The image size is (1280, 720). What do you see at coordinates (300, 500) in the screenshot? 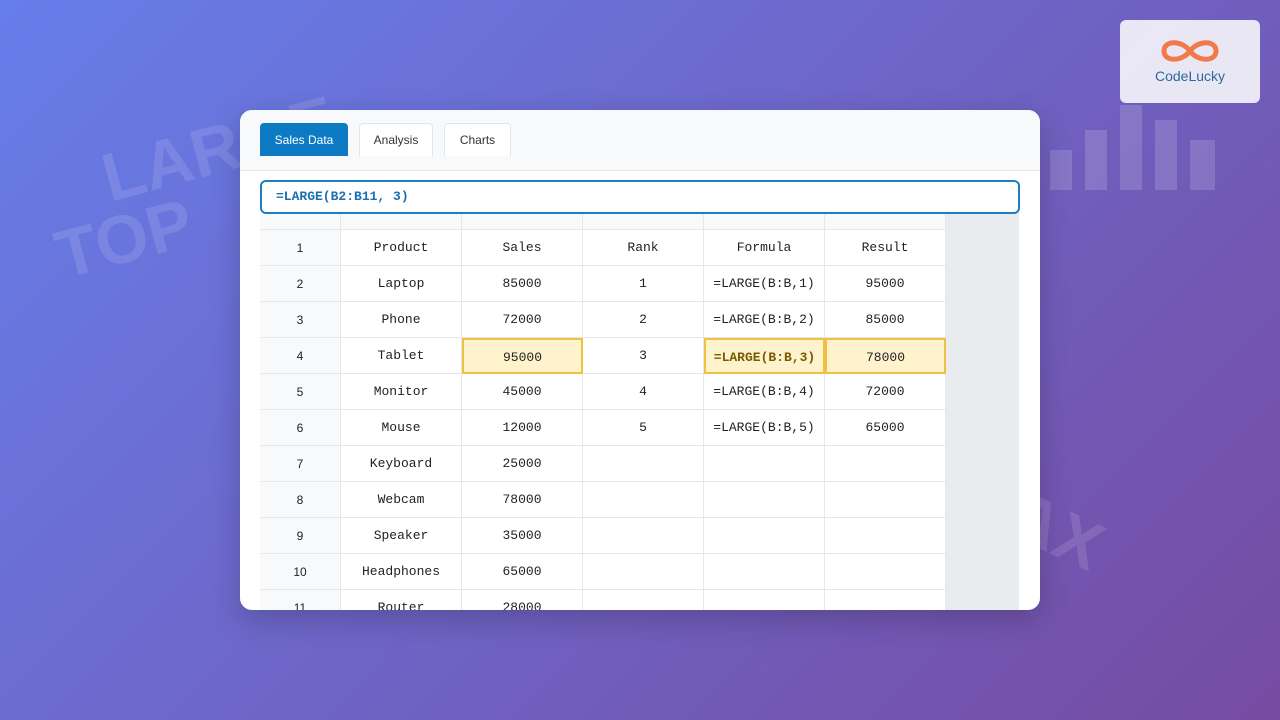
I see `row-number: 8` at bounding box center [300, 500].